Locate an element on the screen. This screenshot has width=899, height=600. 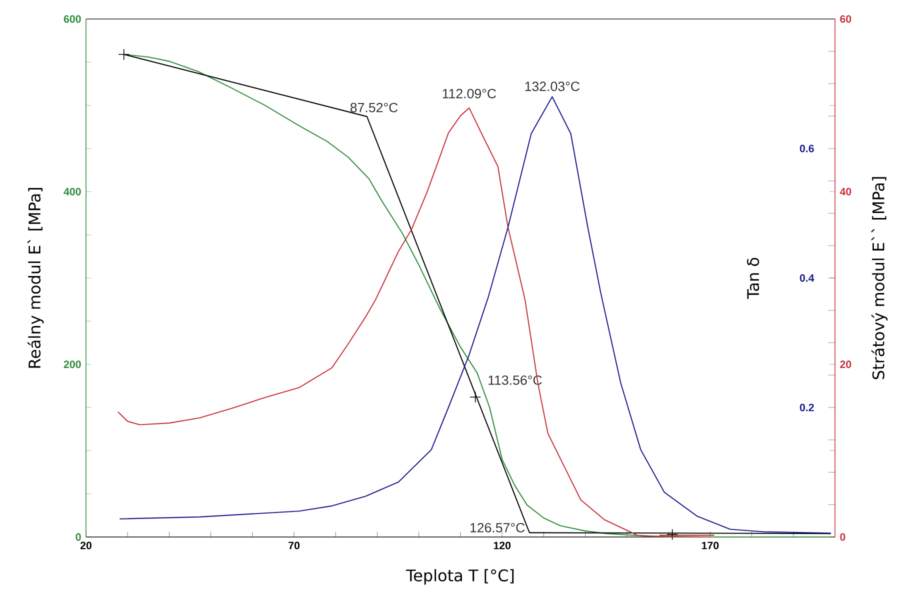
y2-tick-label: 20 is located at coordinates (846, 364).